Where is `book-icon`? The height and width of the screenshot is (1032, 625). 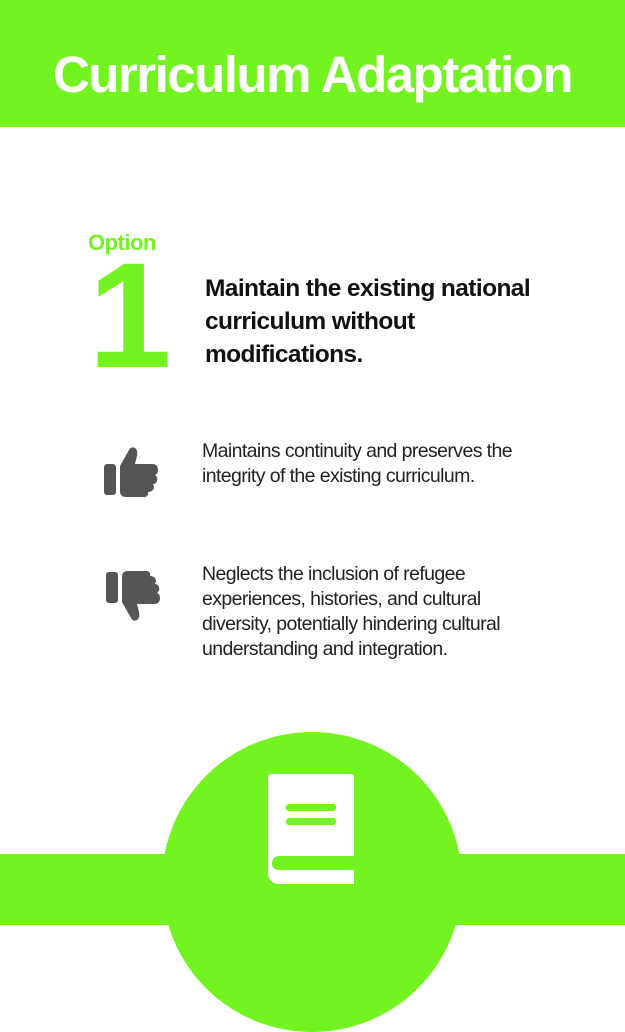
book-icon is located at coordinates (311, 829).